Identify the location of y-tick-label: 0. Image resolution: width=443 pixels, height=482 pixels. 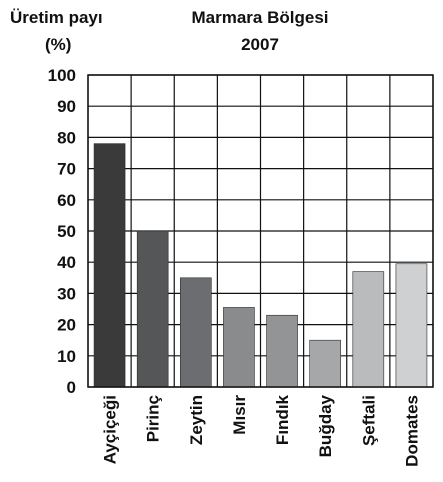
(71, 387).